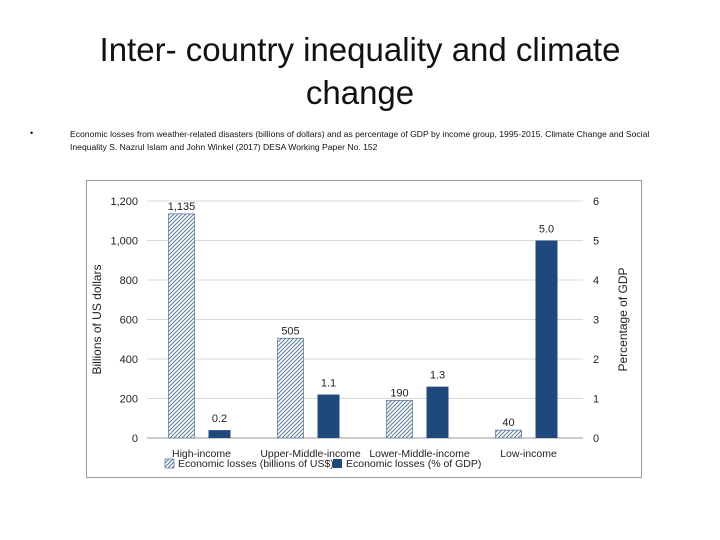 The image size is (720, 540). What do you see at coordinates (413, 464) in the screenshot?
I see `legend-label-gdp-pct: Economic losses (% of GDP)` at bounding box center [413, 464].